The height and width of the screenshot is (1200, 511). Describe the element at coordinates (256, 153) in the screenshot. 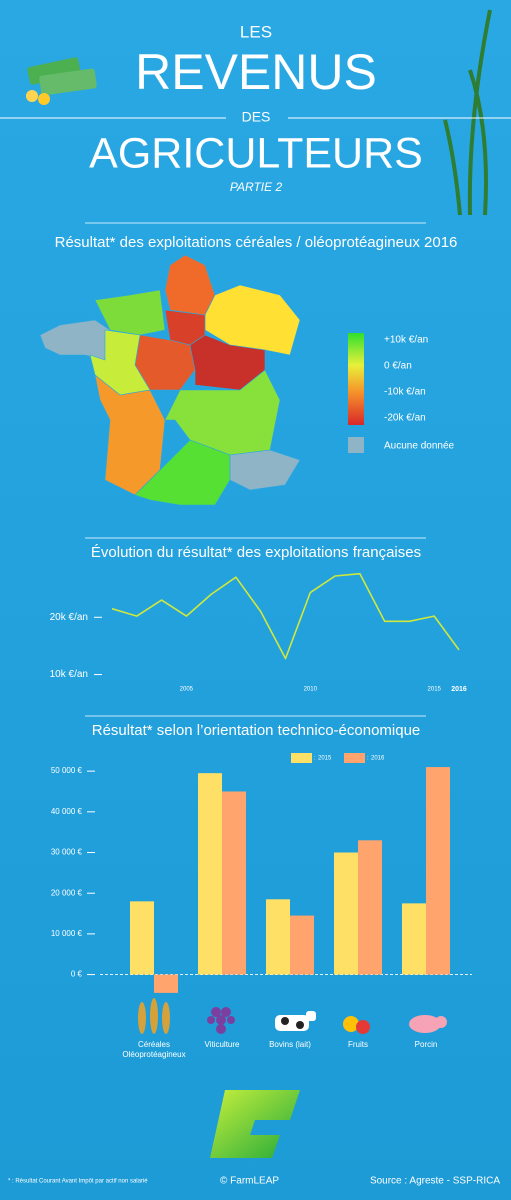

I see `header-title: AGRICULTEURS` at that location.